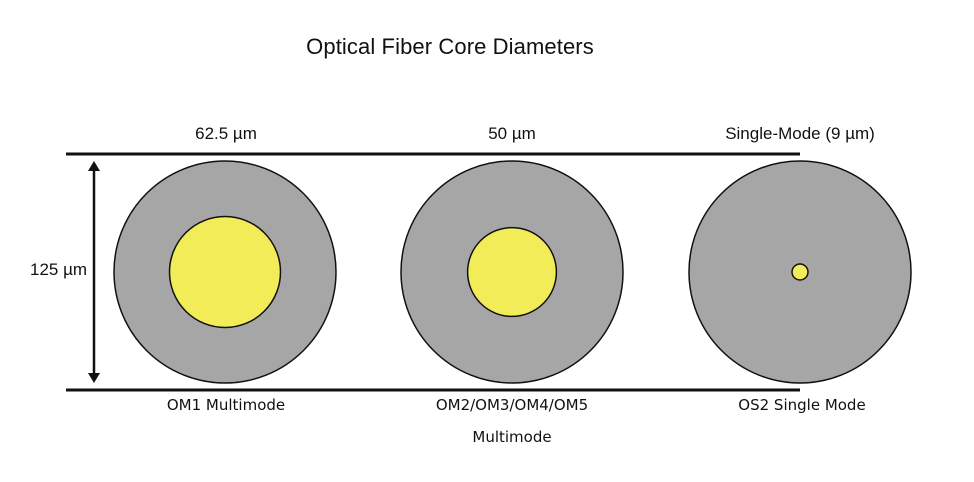 This screenshot has width=974, height=482. I want to click on fiber-2-type-label: OM2/OM3/OM4/OM5, so click(512, 405).